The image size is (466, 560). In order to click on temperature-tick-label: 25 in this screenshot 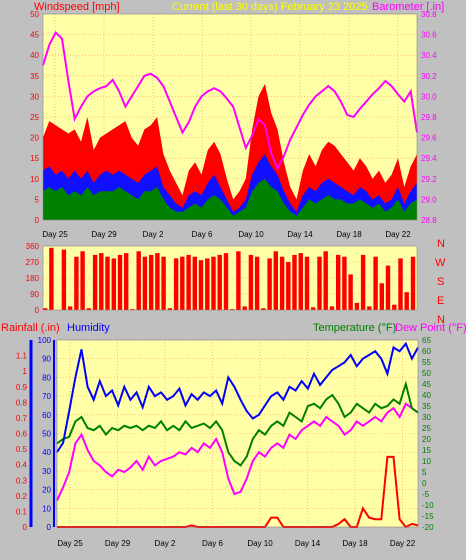, I will do `click(426, 428)`.